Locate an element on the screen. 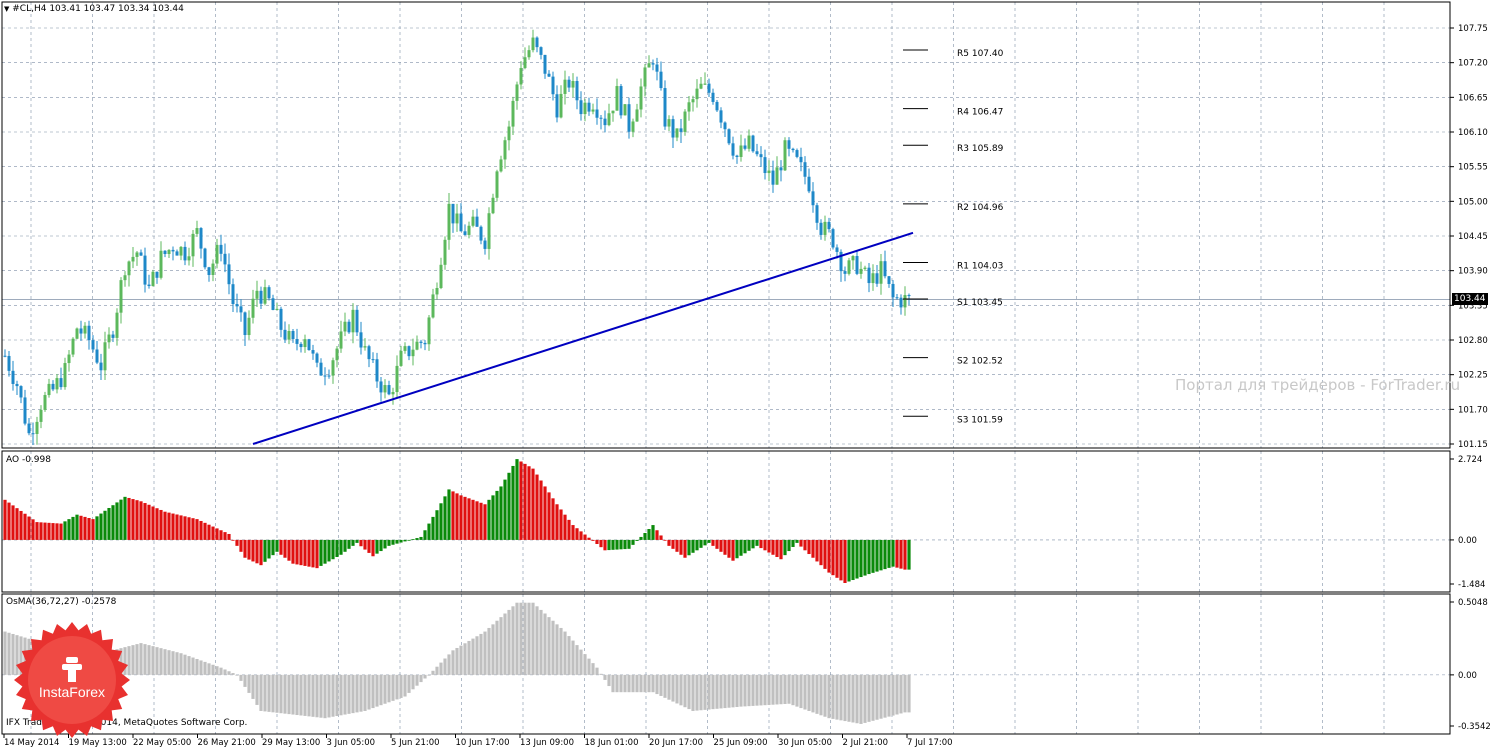  instaforex-logo: InstaForex is located at coordinates (72, 680).